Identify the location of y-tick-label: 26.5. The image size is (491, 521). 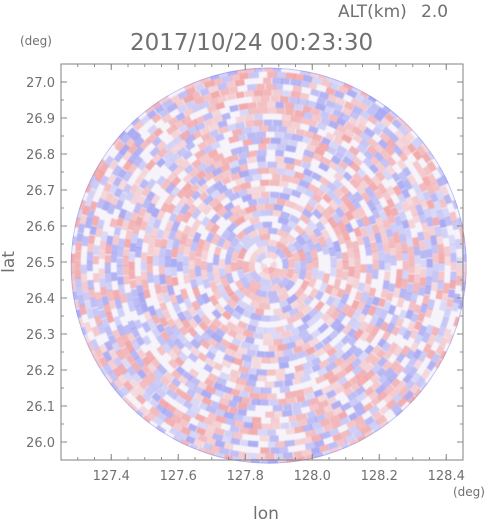
(40, 263).